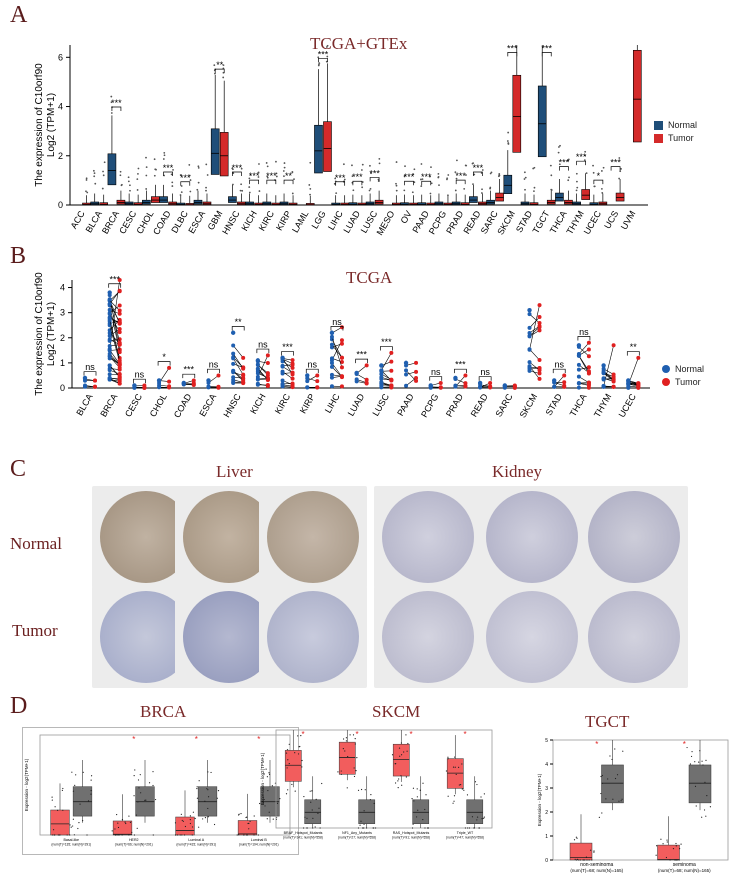 This screenshot has width=737, height=895. I want to click on b-xtick-label: SKCM, so click(529, 406).